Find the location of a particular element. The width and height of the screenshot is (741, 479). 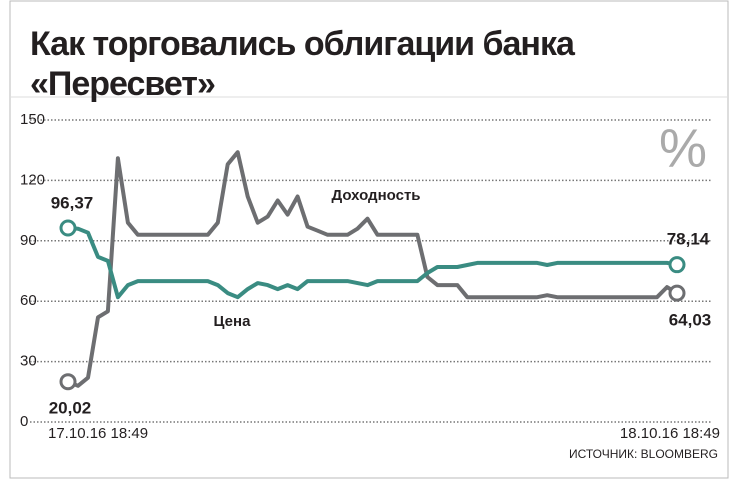

value-label: 96,37 is located at coordinates (72, 202).